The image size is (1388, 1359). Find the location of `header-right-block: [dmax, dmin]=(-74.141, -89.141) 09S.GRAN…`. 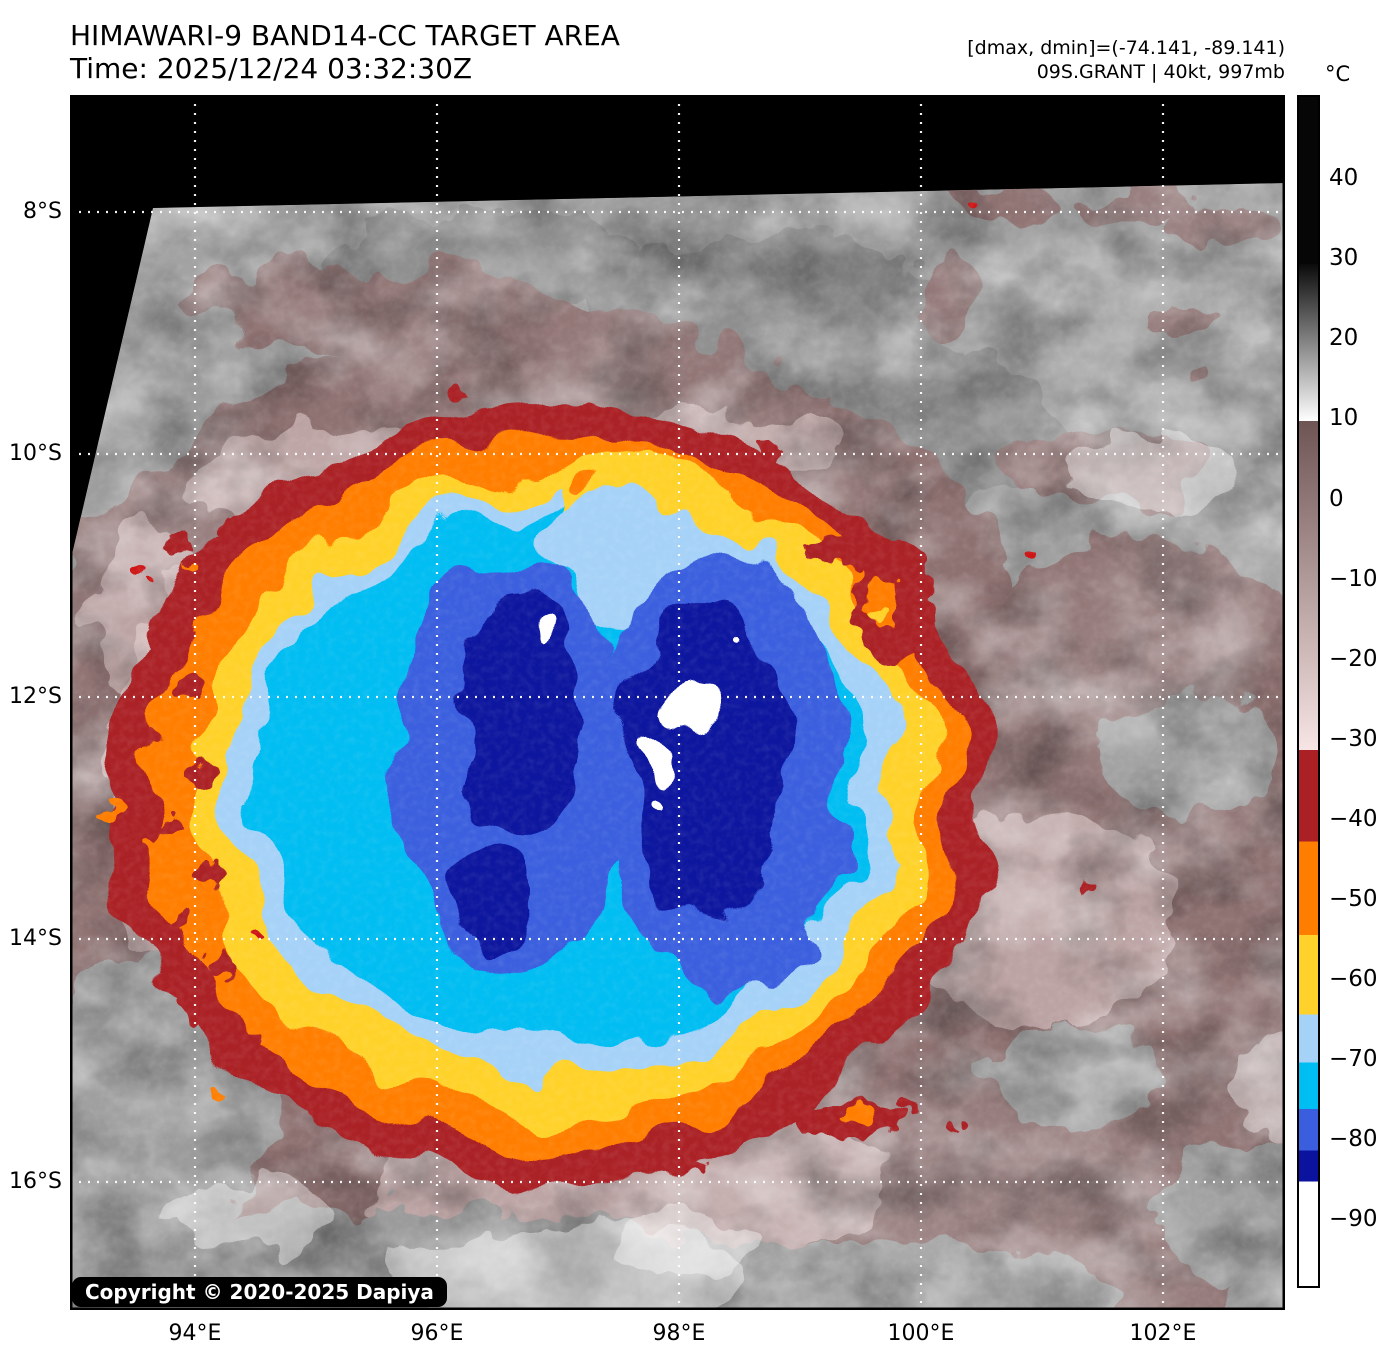

header-right-block: [dmax, dmin]=(-74.141, -89.141) 09S.GRAN… is located at coordinates (1126, 60).